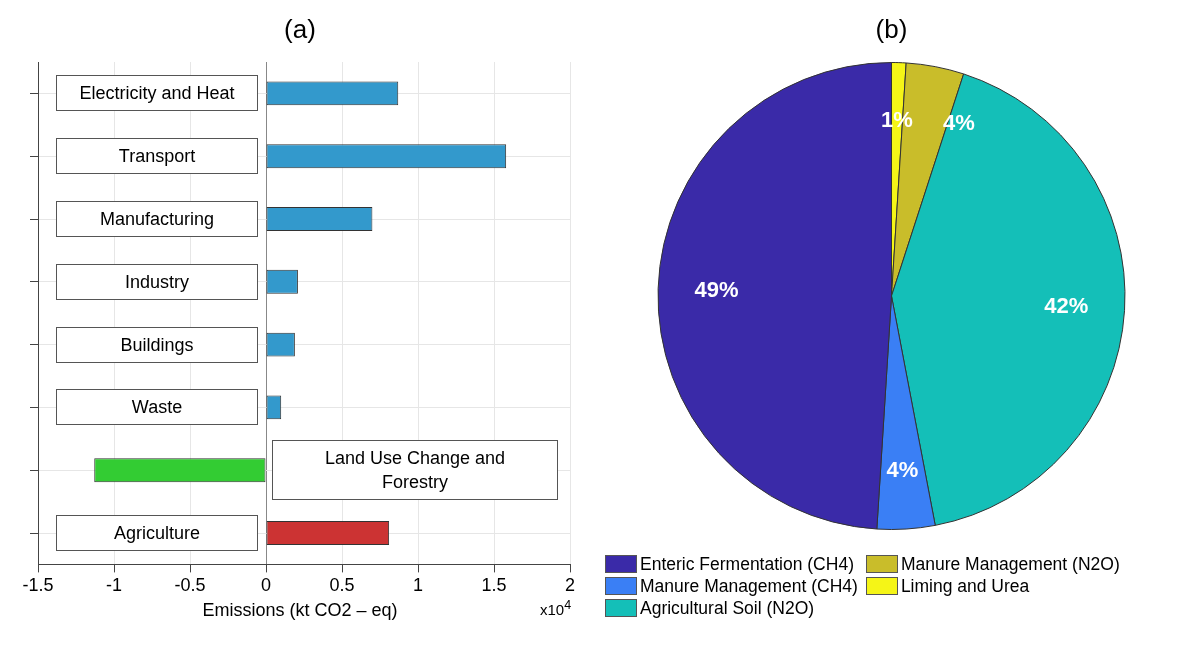 The height and width of the screenshot is (652, 1183). Describe the element at coordinates (1066, 306) in the screenshot. I see `data-label: 42%` at that location.